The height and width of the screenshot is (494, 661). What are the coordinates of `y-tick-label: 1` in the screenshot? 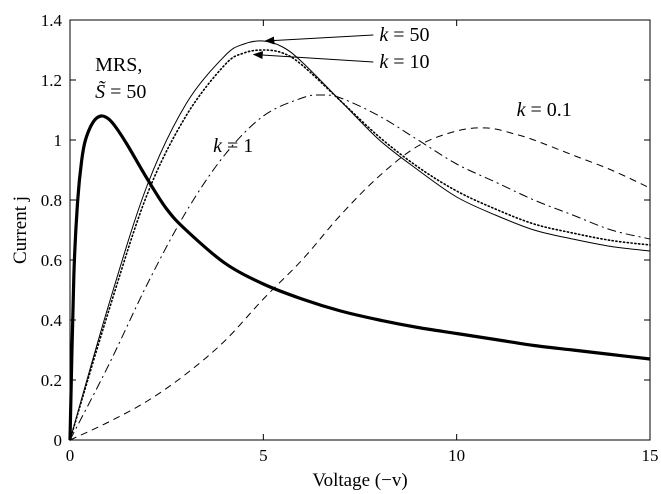 It's located at (58, 140).